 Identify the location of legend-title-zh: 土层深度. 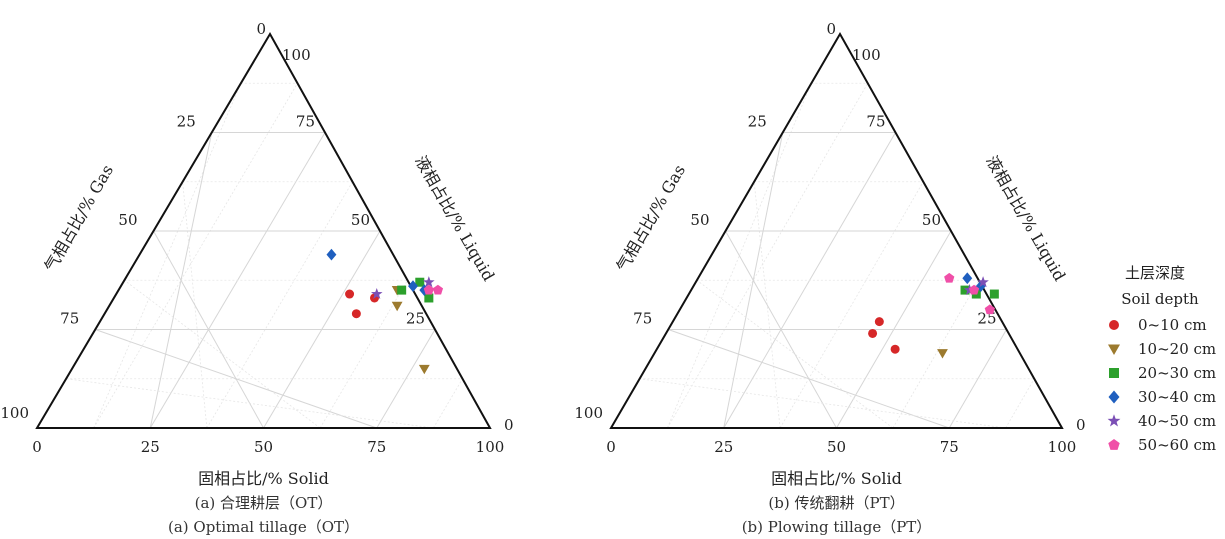
(1155, 273).